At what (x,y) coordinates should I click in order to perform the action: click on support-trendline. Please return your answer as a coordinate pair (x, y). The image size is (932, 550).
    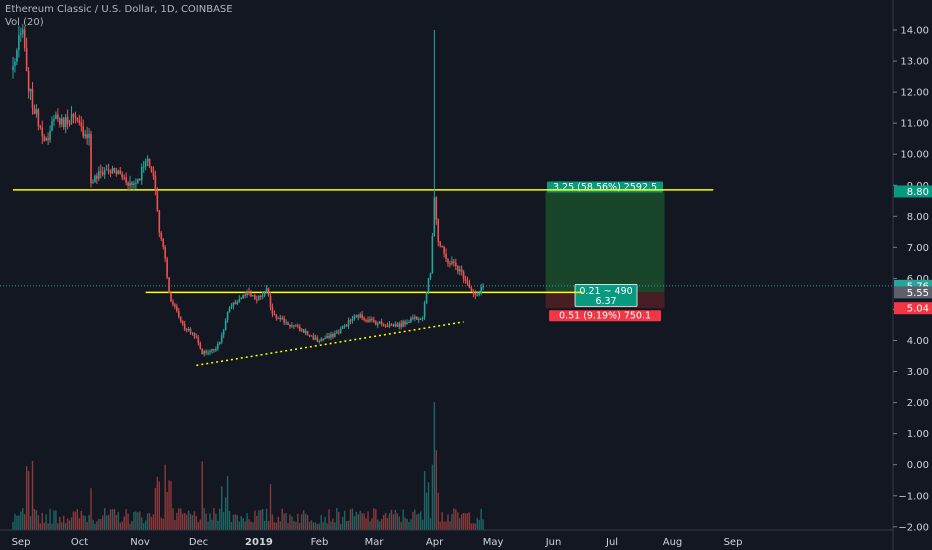
    Looking at the image, I should click on (330, 344).